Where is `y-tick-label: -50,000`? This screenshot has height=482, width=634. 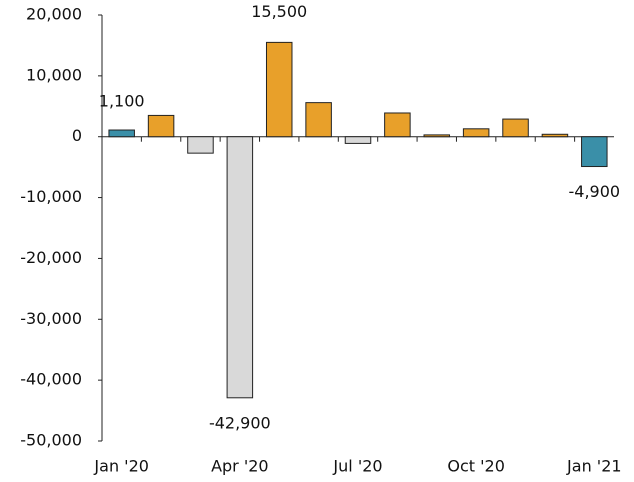
y-tick-label: -50,000 is located at coordinates (51, 440).